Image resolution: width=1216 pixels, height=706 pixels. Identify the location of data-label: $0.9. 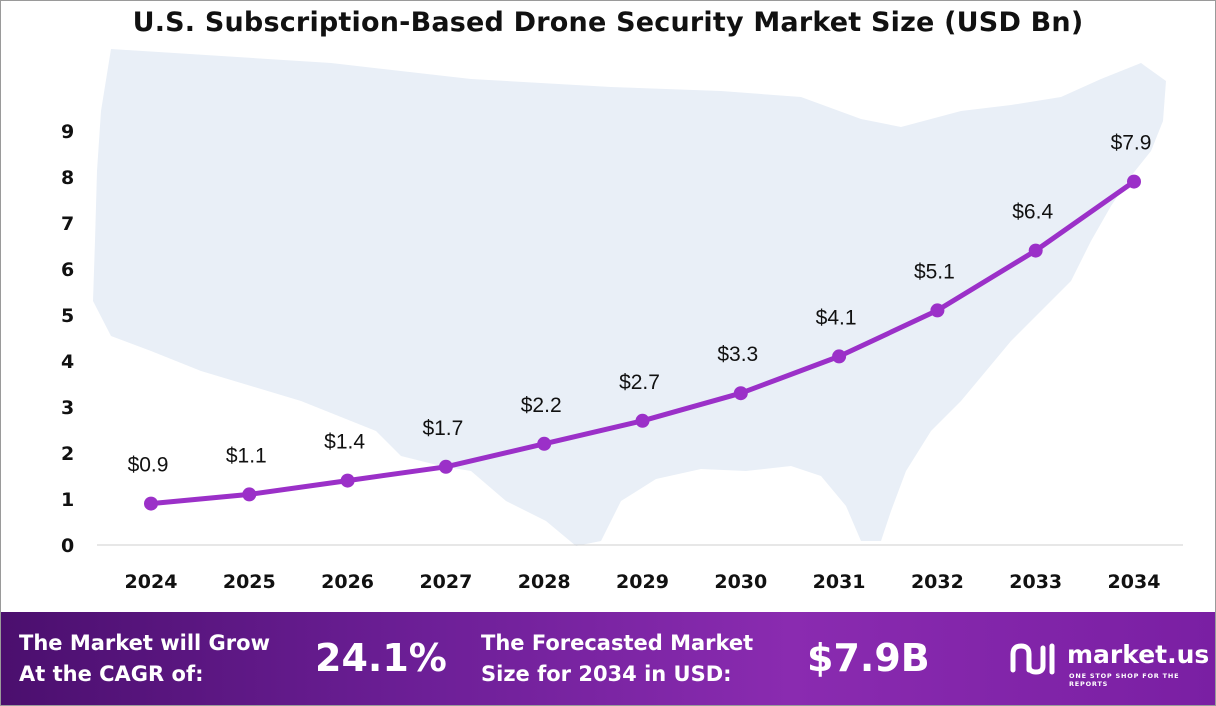
(148, 465).